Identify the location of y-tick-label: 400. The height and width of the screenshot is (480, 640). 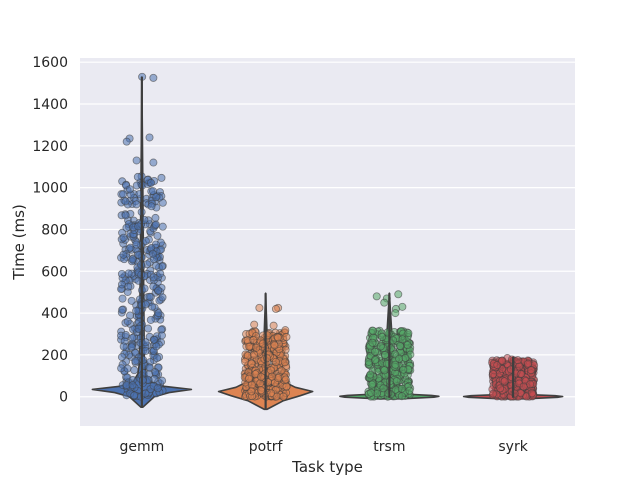
(54, 314).